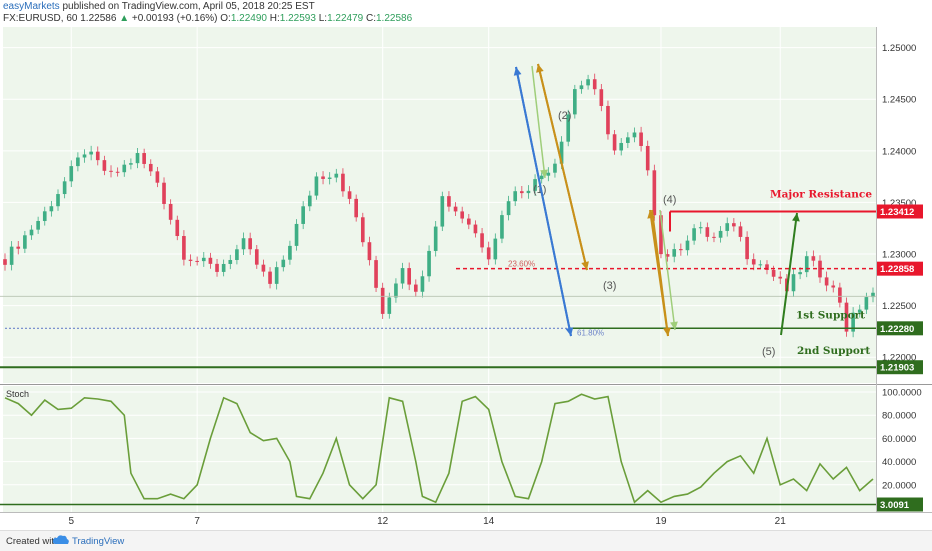  Describe the element at coordinates (71, 521) in the screenshot. I see `time-tick-label: 5` at that location.